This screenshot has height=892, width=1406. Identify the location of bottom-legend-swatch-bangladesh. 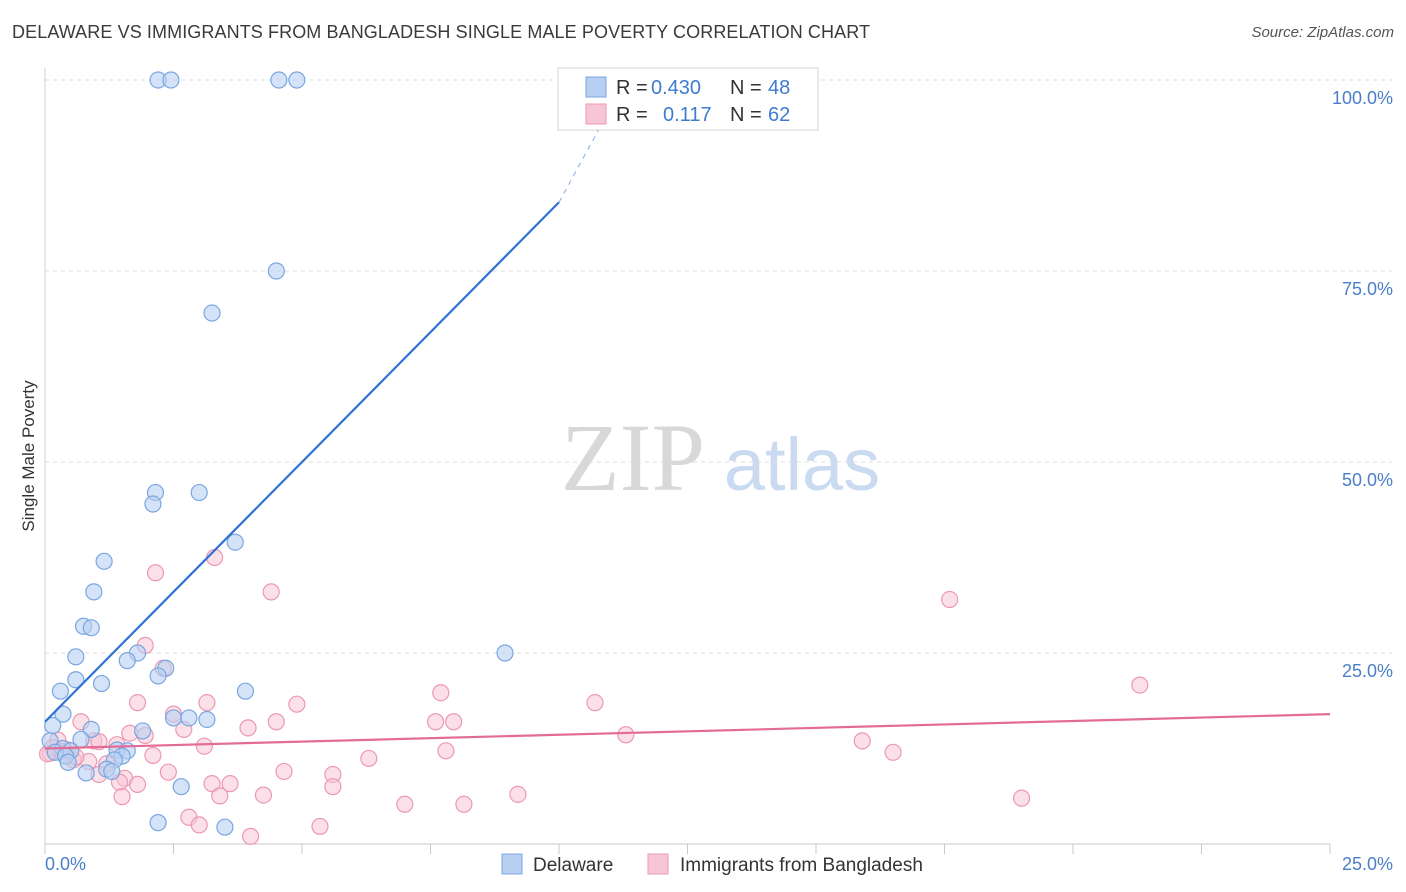
(658, 864).